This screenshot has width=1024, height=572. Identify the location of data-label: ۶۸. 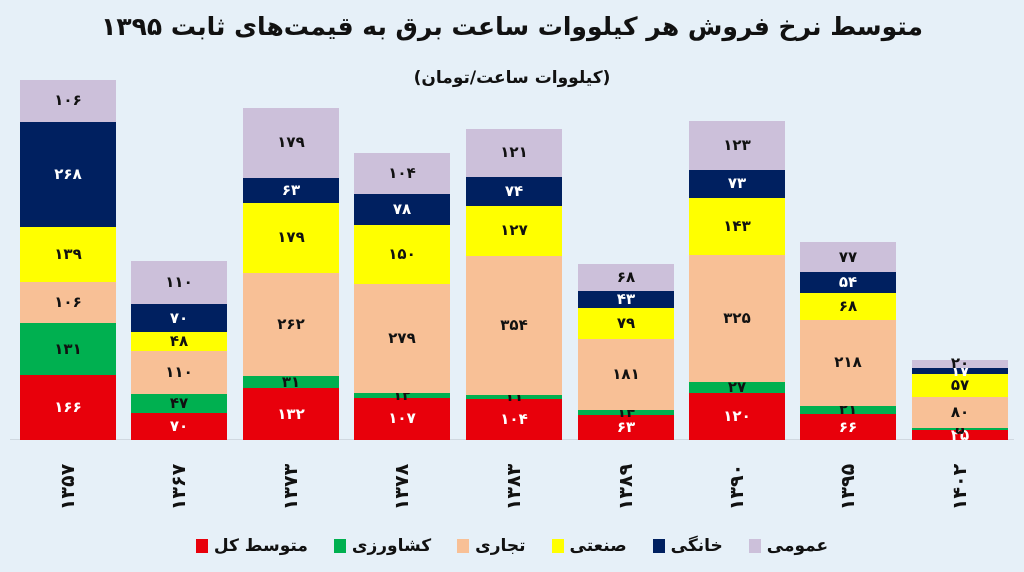
(626, 276).